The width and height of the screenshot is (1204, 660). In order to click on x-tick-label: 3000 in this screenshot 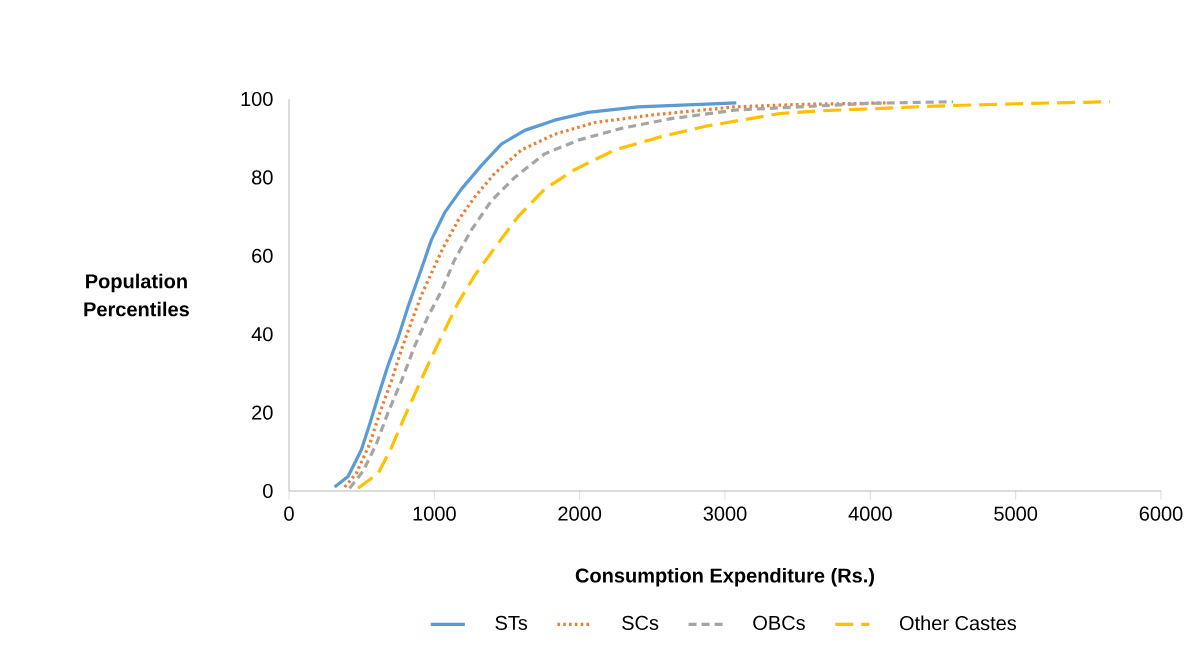, I will do `click(725, 513)`.